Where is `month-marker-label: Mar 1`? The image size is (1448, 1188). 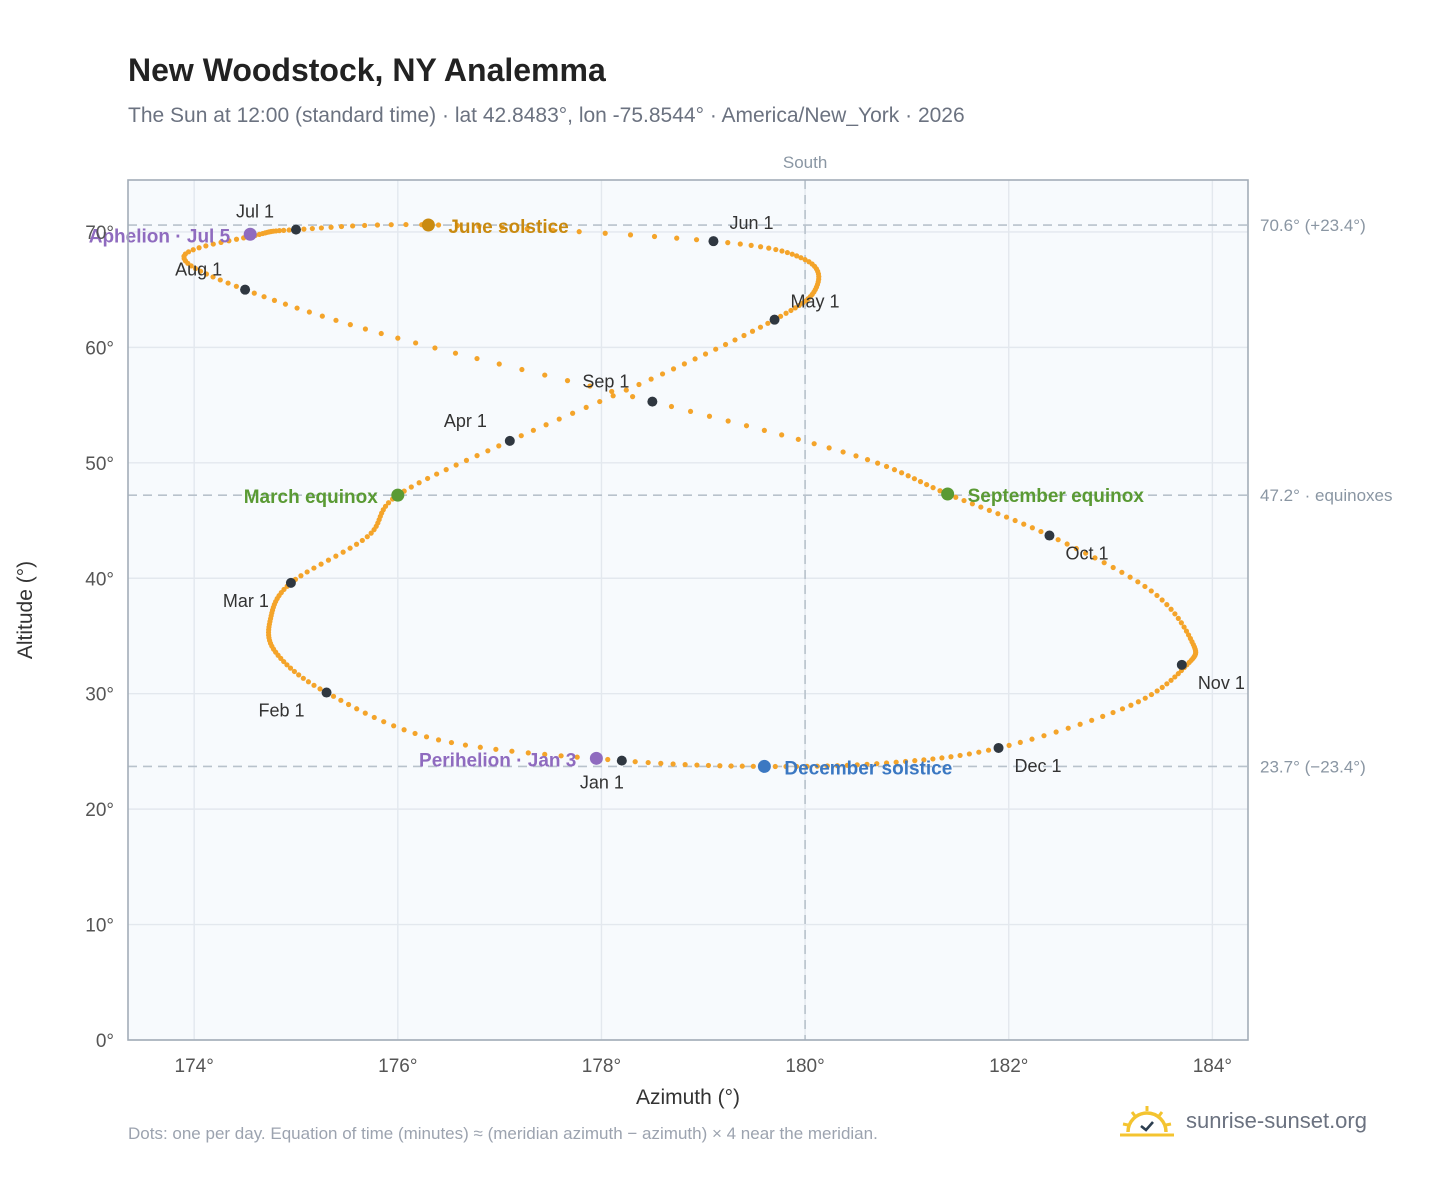
month-marker-label: Mar 1 is located at coordinates (246, 601).